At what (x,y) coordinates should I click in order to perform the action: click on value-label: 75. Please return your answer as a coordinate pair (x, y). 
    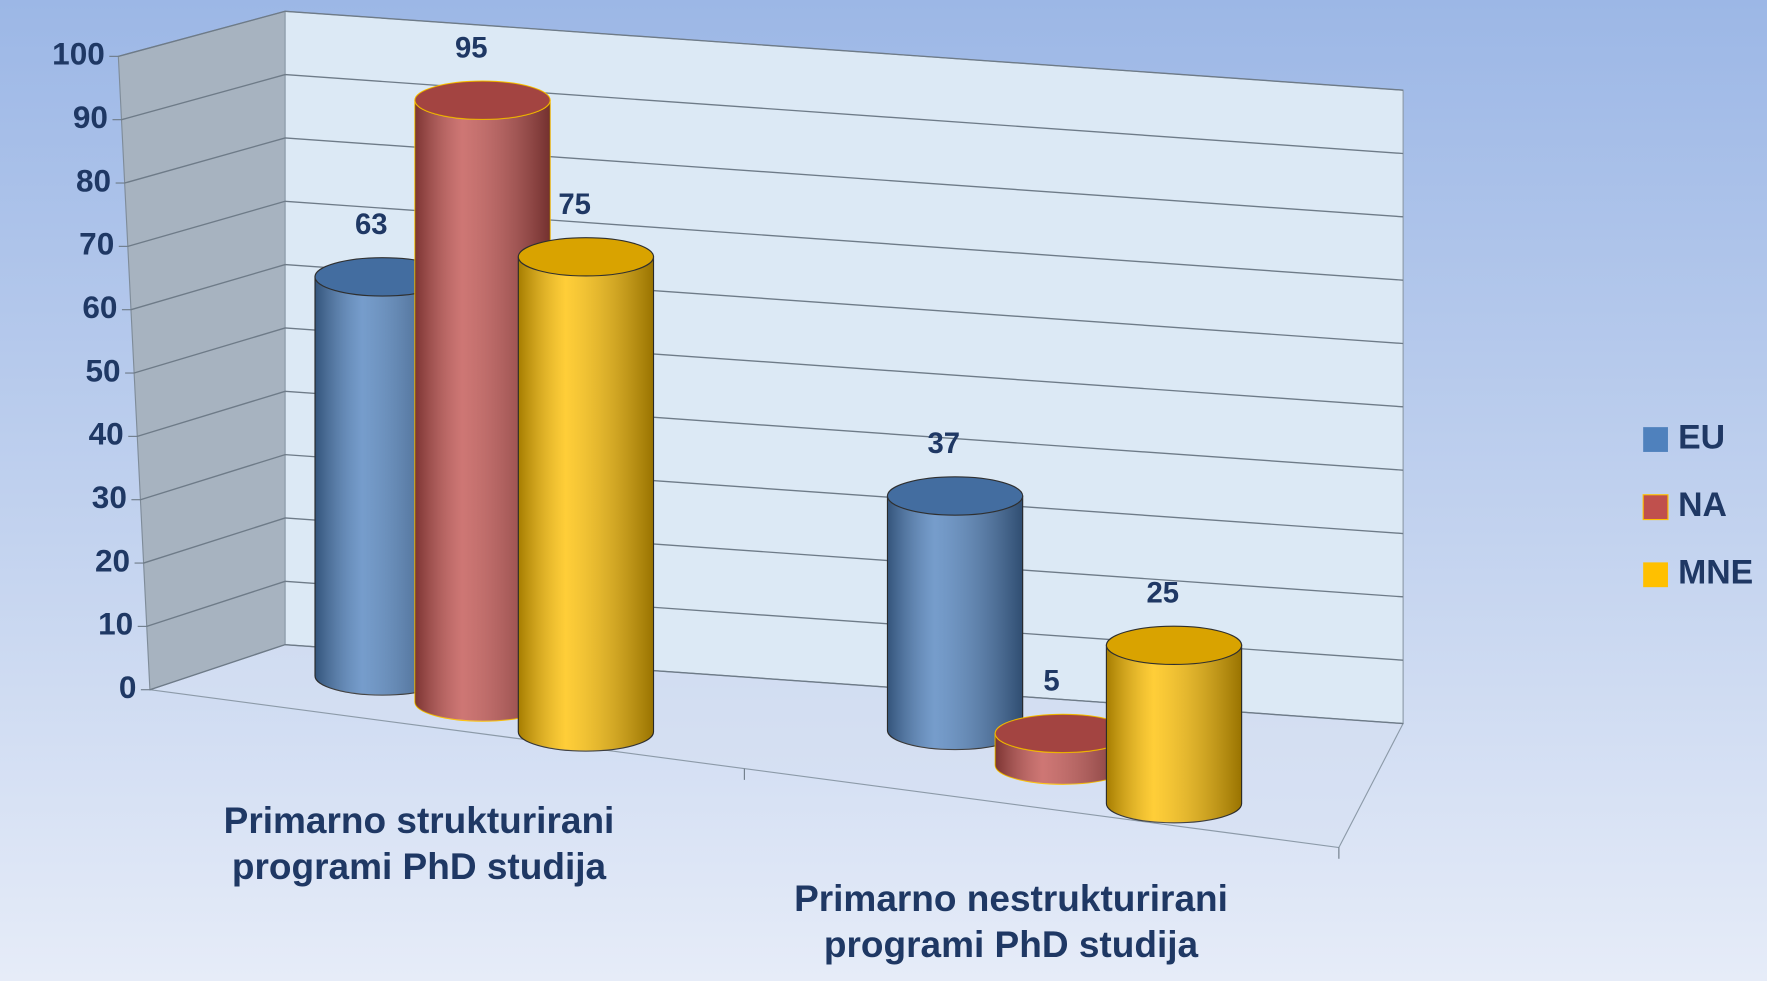
    Looking at the image, I should click on (574, 204).